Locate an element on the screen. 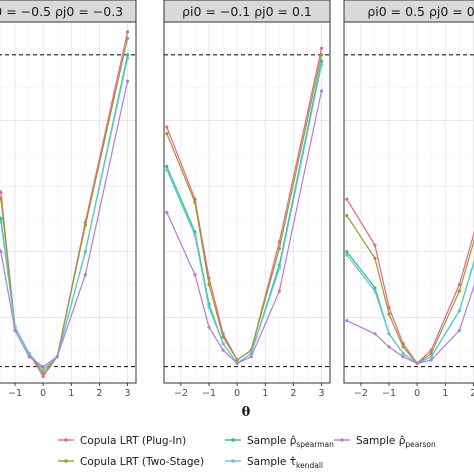 The image size is (474, 474). legend-label: Copula LRT (Plug-In) is located at coordinates (133, 441).